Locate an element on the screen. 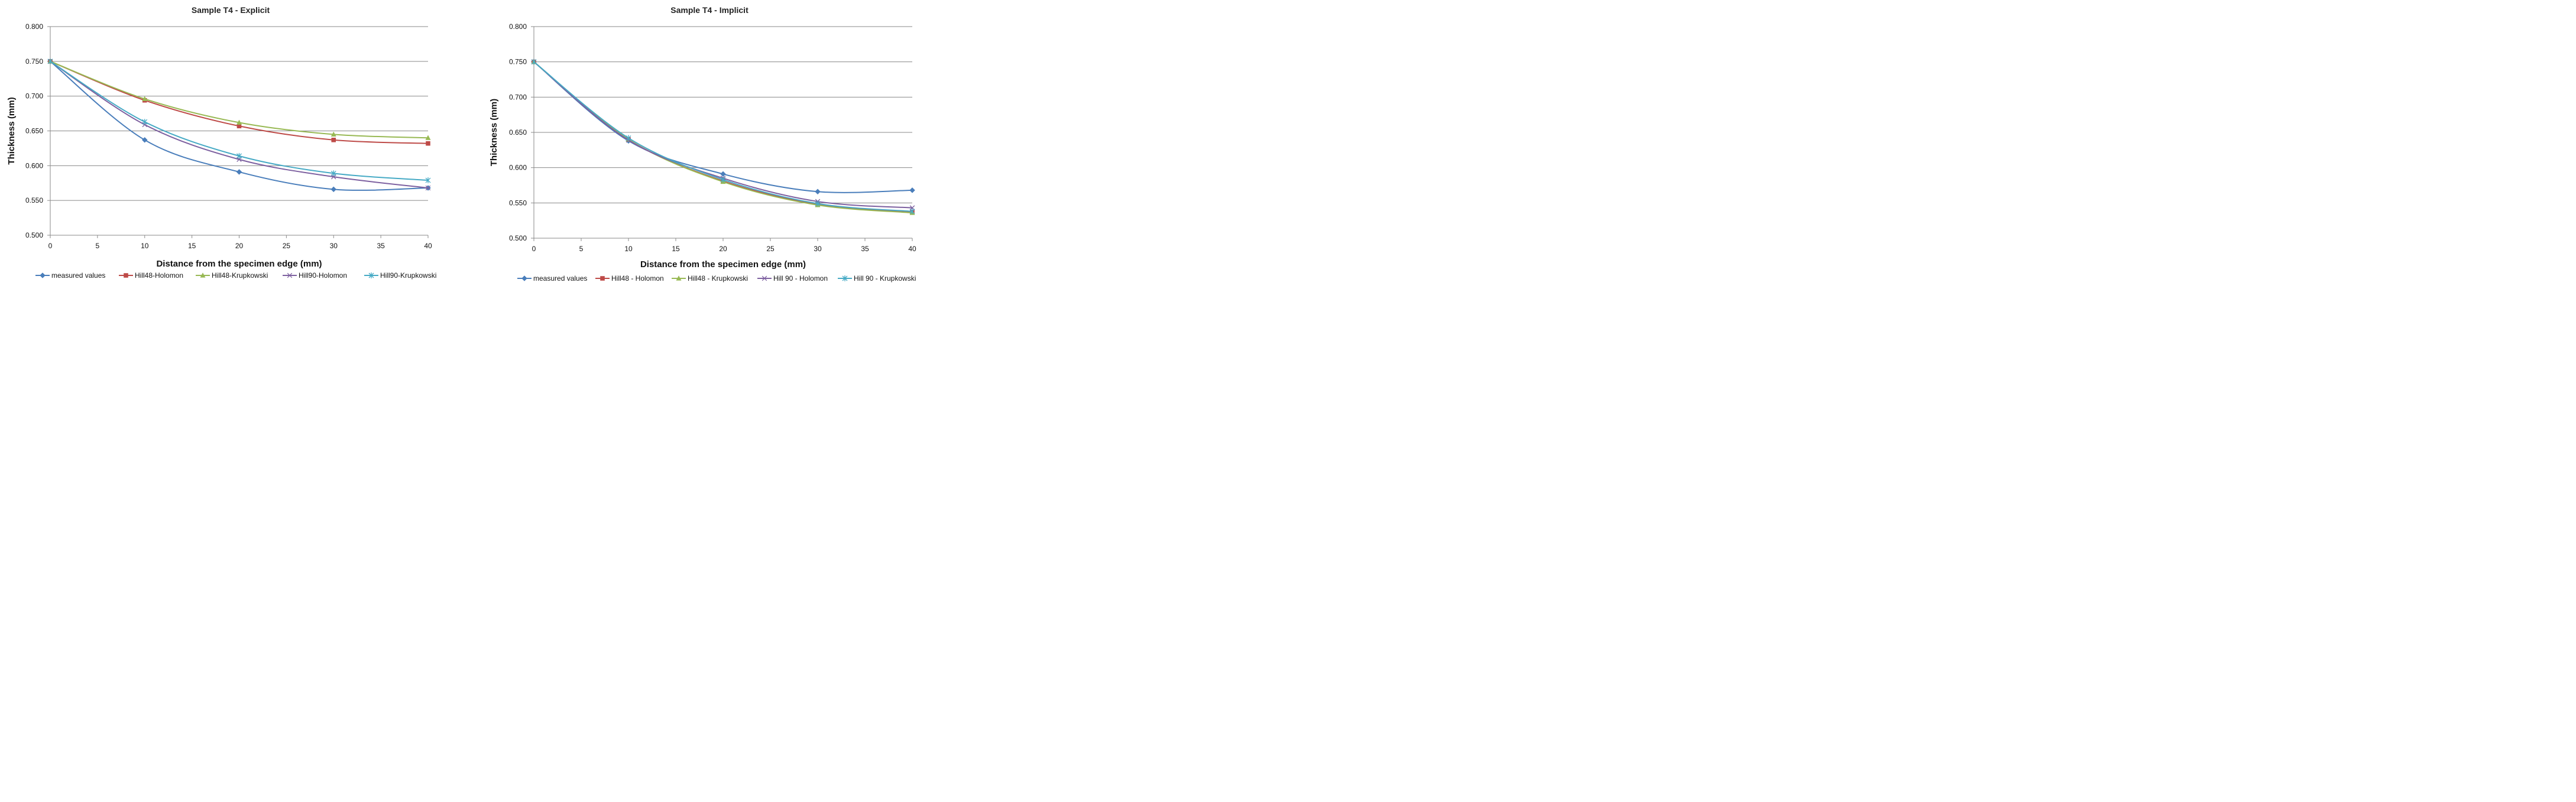 This screenshot has height=802, width=2576. legend-label: Hill90-Krupkowski is located at coordinates (408, 275).